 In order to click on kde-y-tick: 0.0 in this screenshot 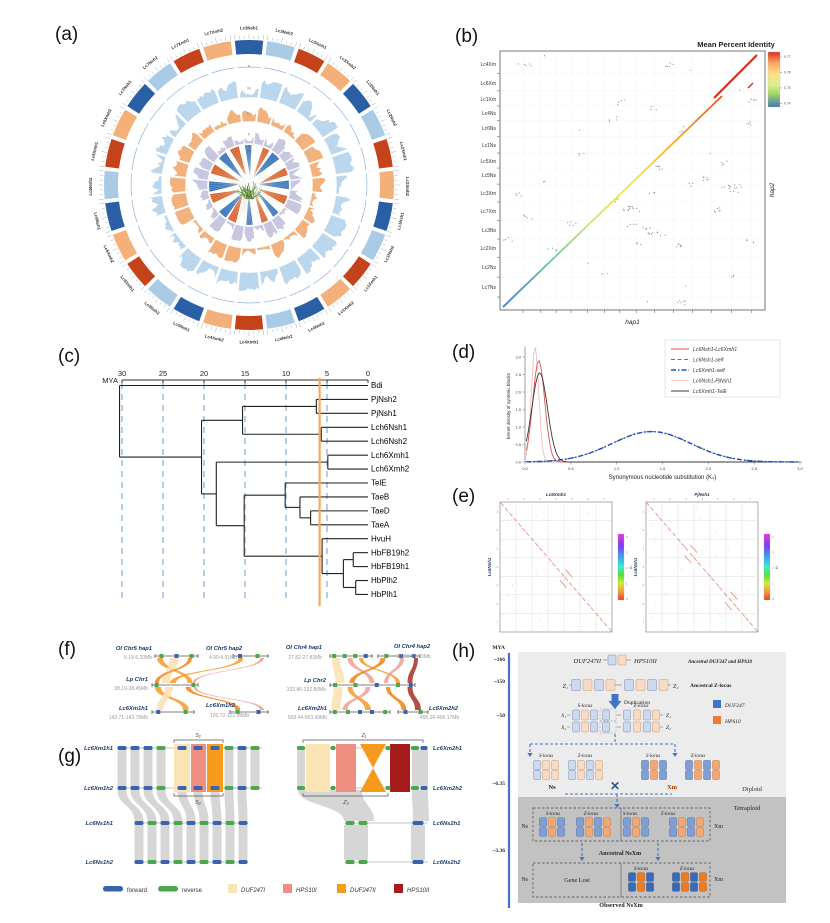, I will do `click(518, 462)`.